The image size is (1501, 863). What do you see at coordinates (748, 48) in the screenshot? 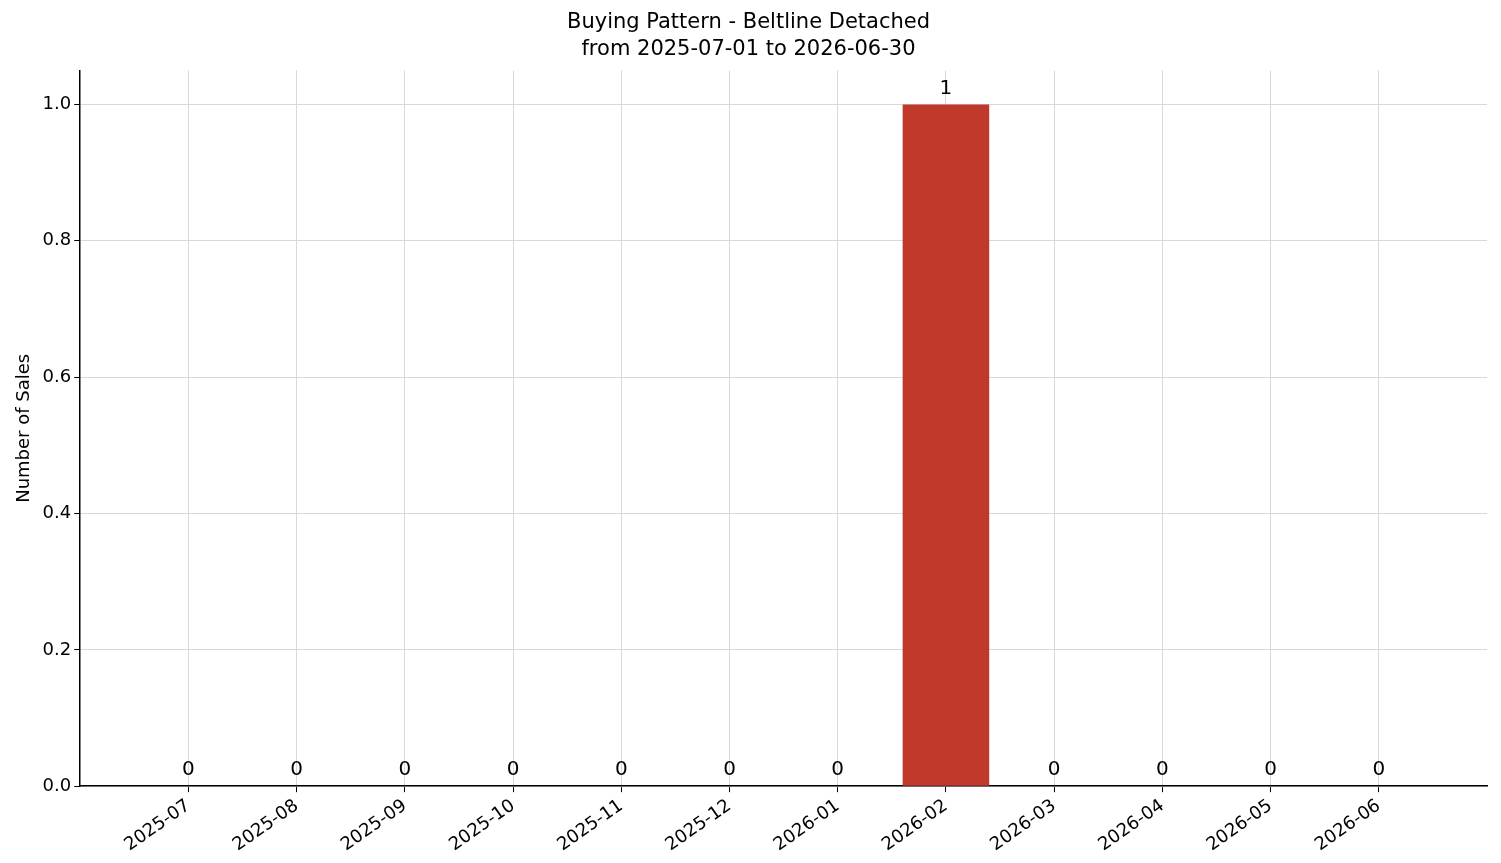
I see `chart-subtitle: from 2025-07-01 to 2026-06-30` at bounding box center [748, 48].